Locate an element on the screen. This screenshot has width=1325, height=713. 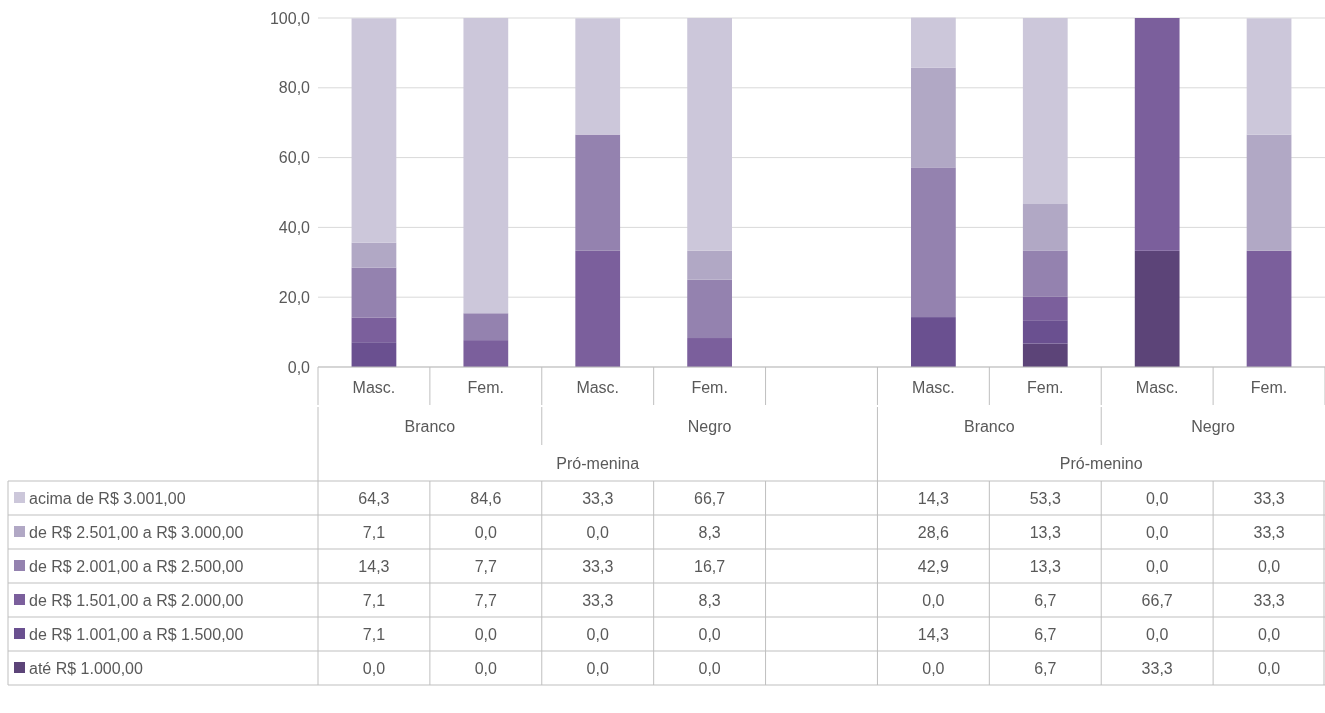
legend-label: de R$ 2.001,00 a R$ 2.500,00 is located at coordinates (136, 566).